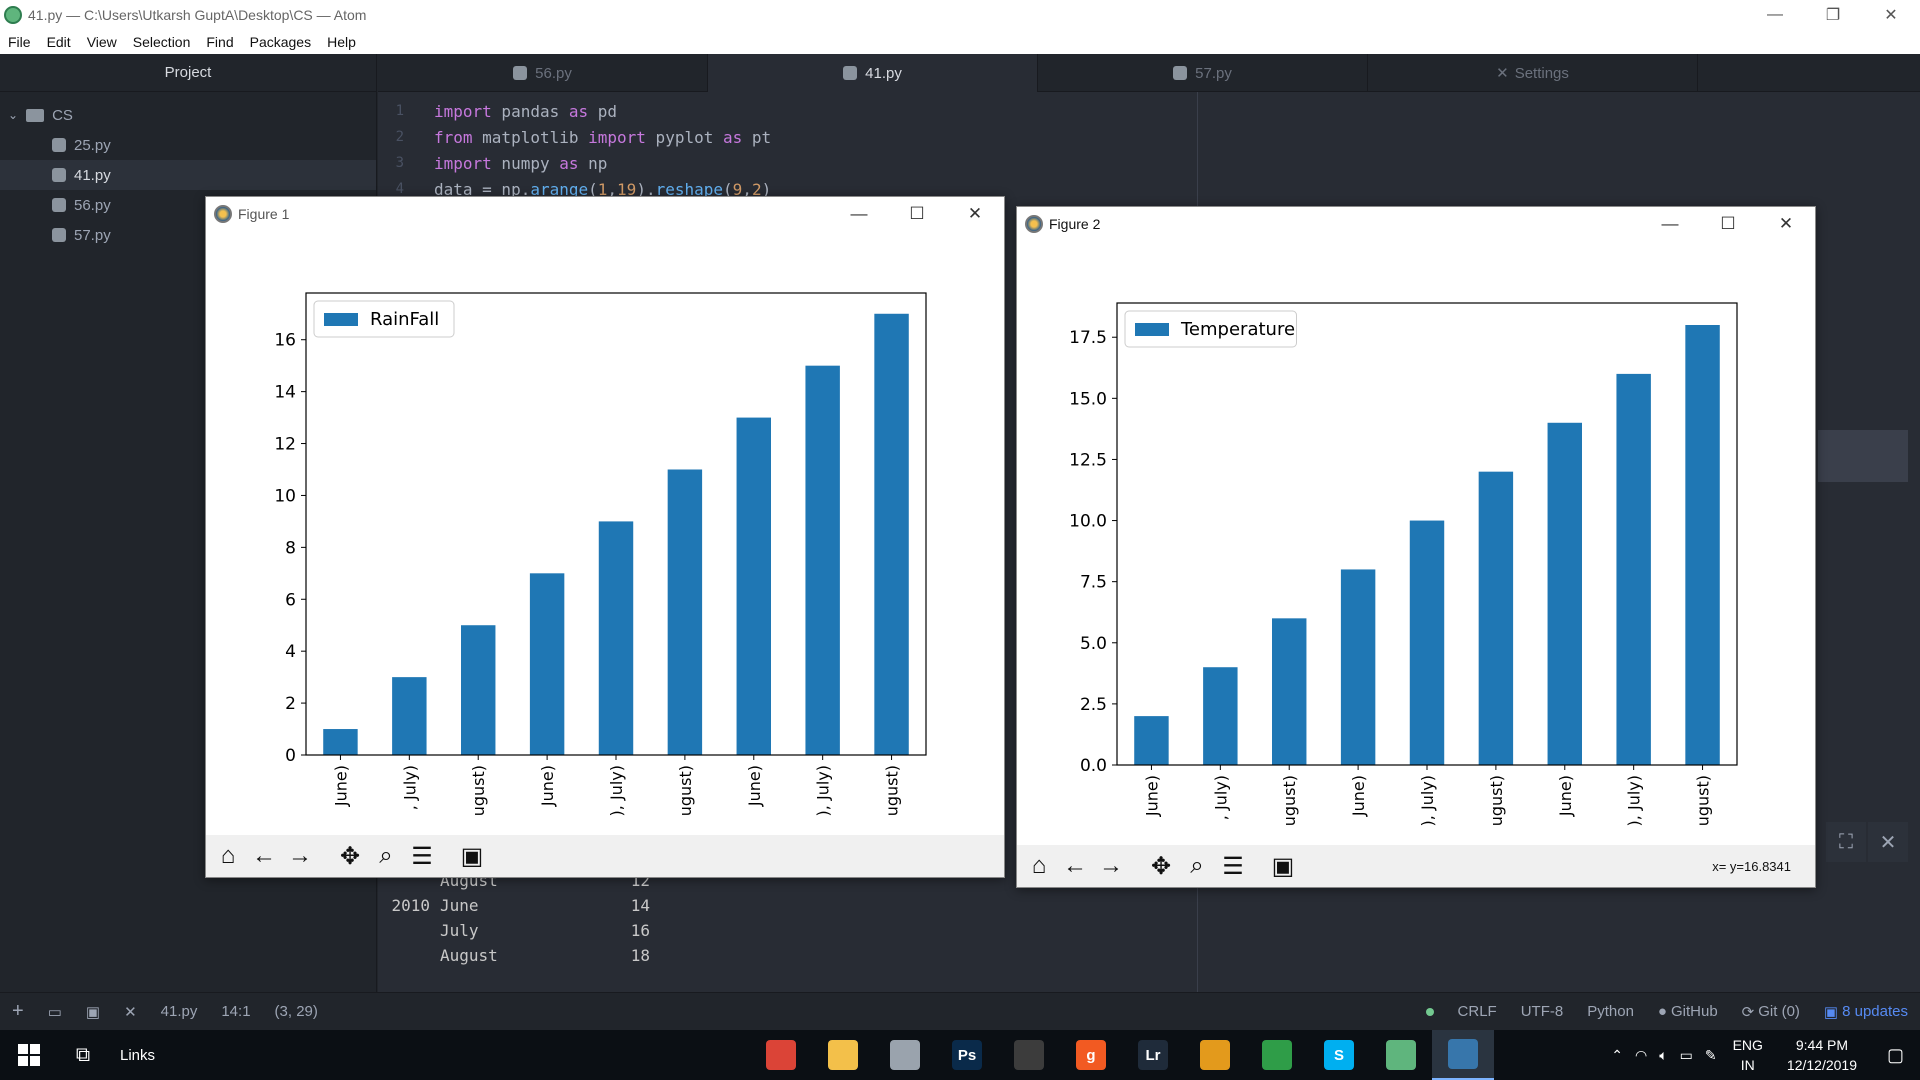  I want to click on figure-2-maximize-button: ☐, so click(1728, 223).